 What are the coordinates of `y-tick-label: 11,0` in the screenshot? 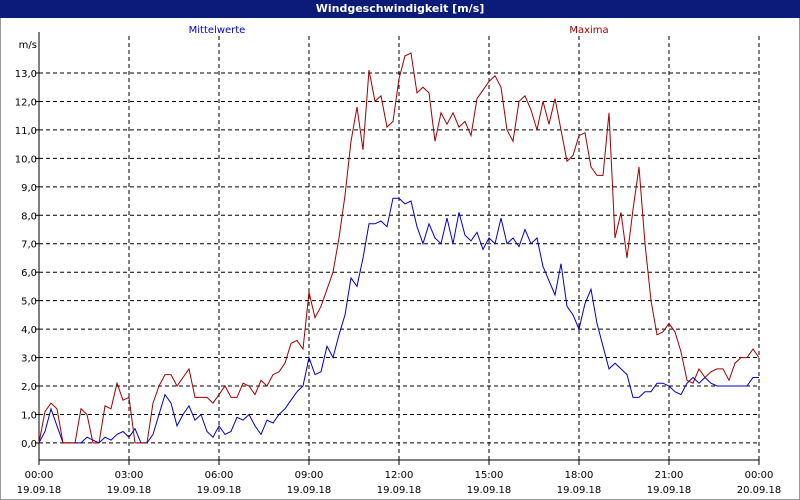 It's located at (26, 131).